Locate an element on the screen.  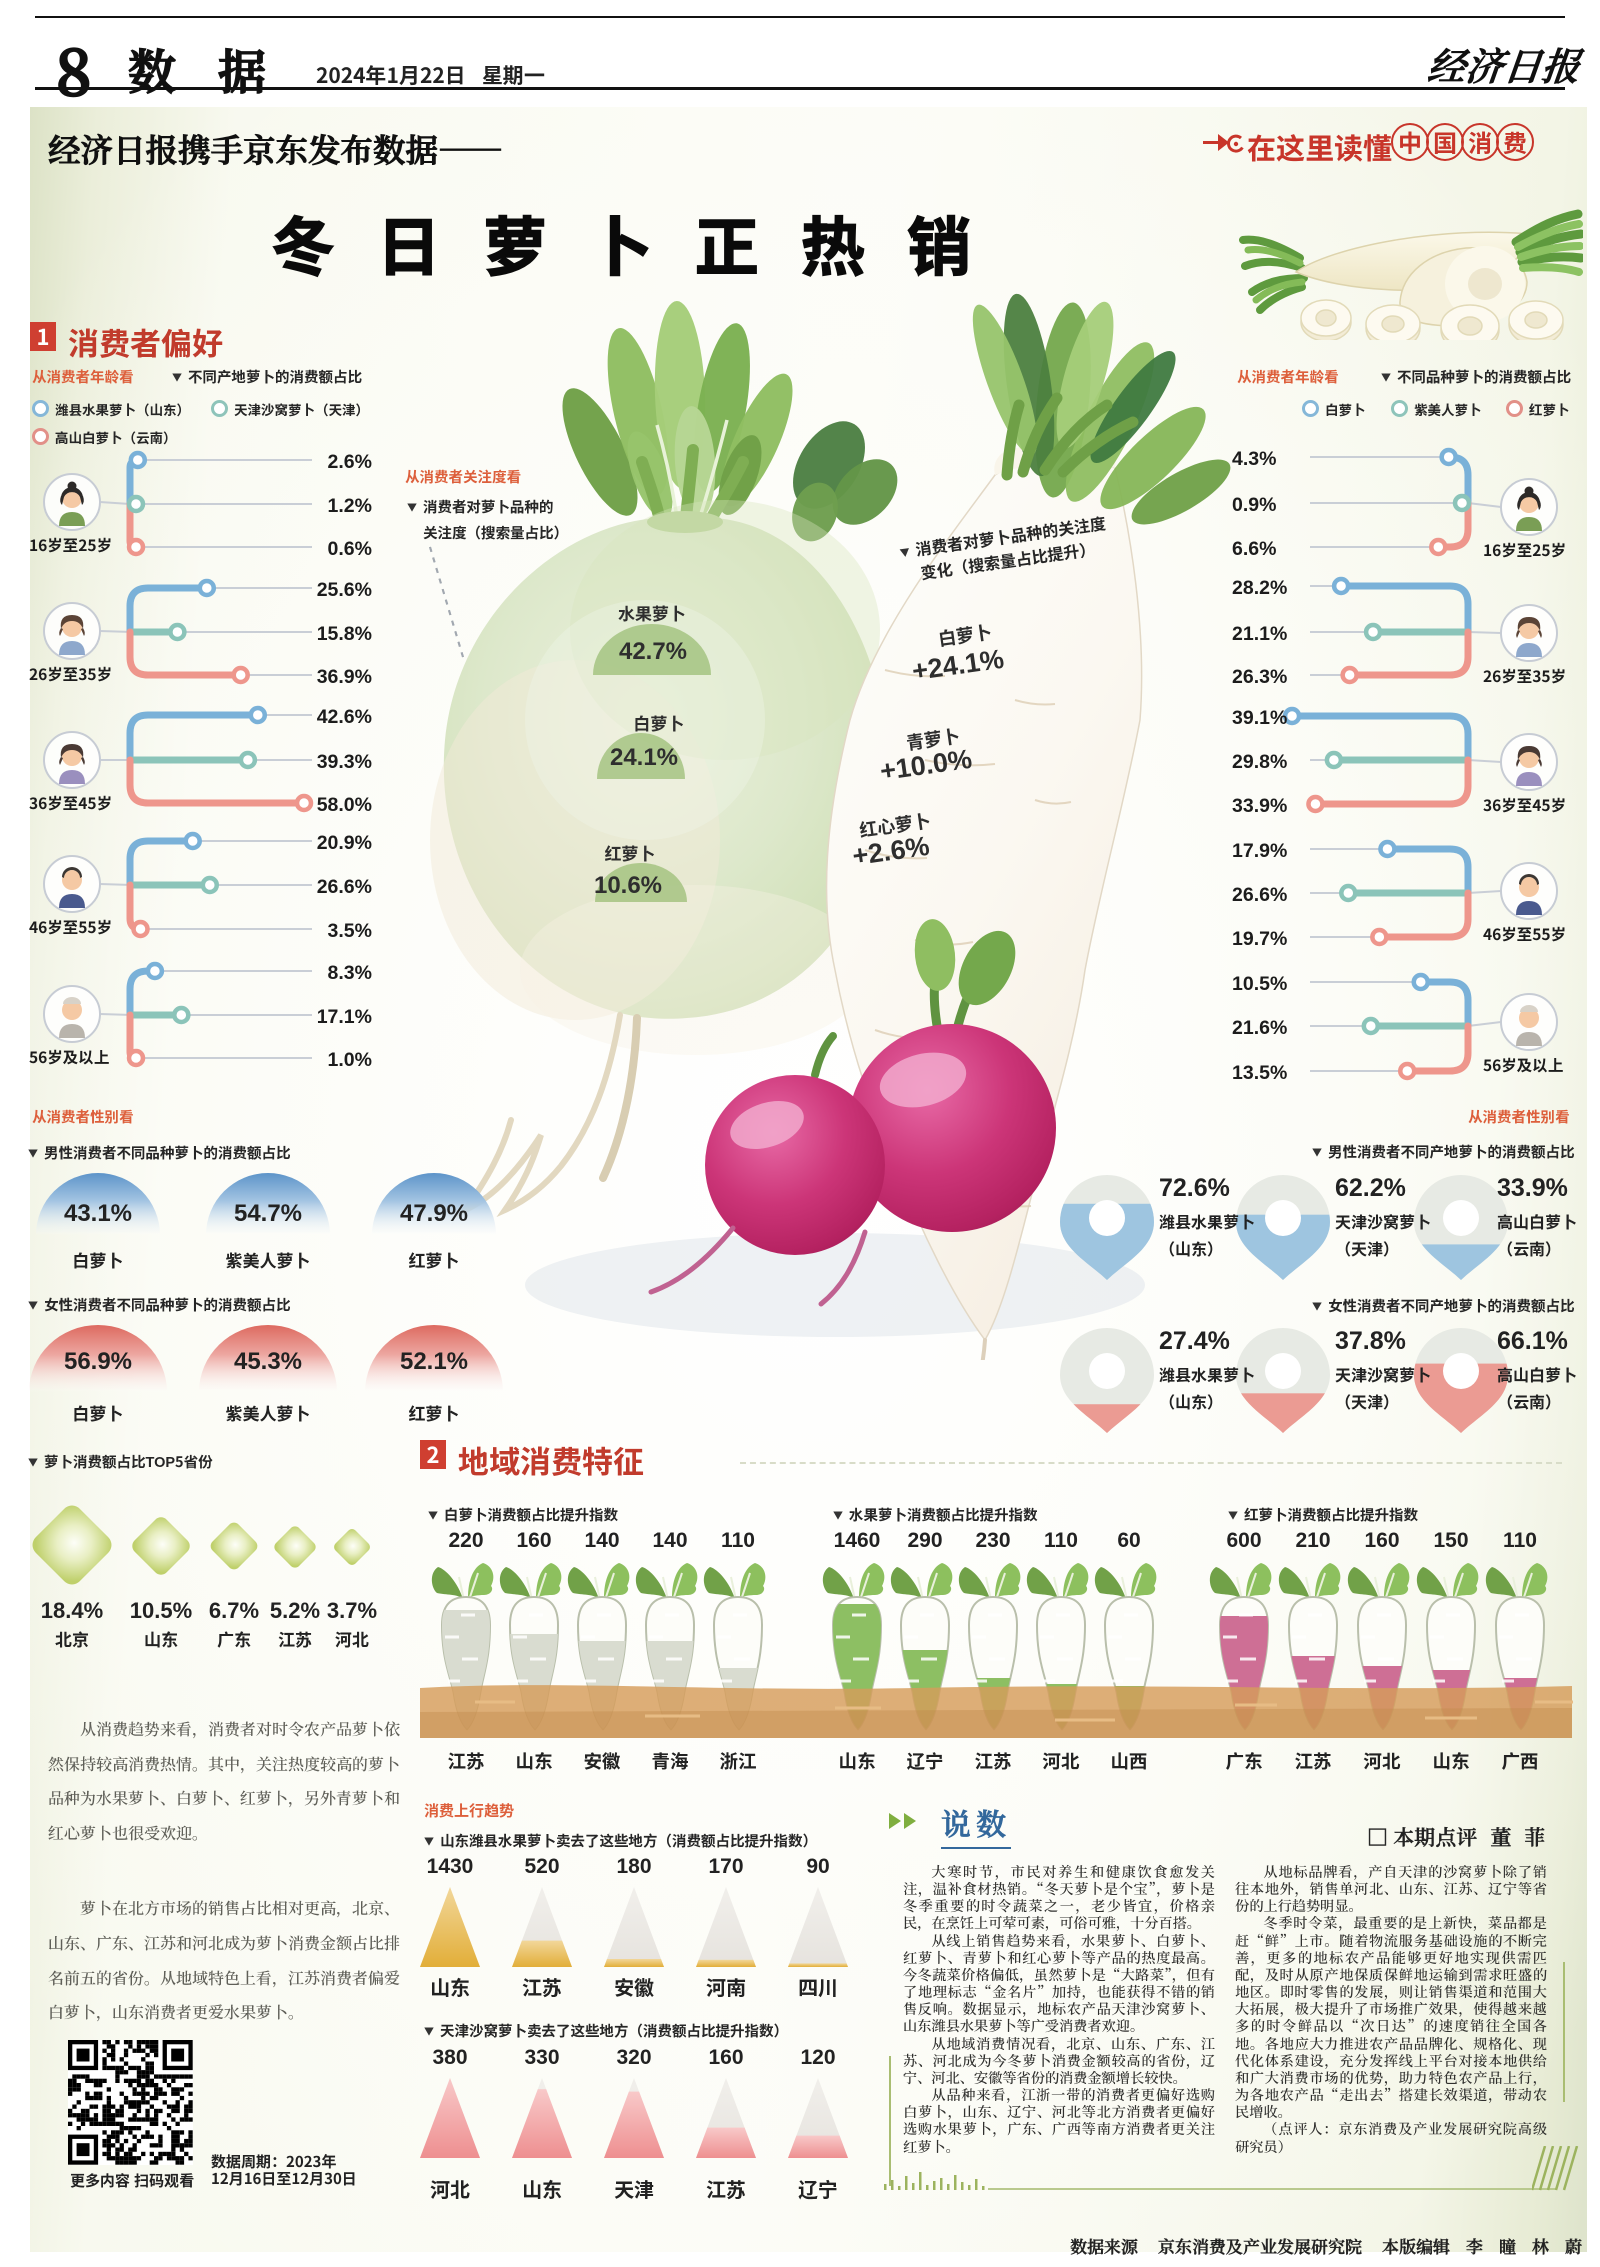
svg-text: 36.9% is located at coordinates (344, 677).